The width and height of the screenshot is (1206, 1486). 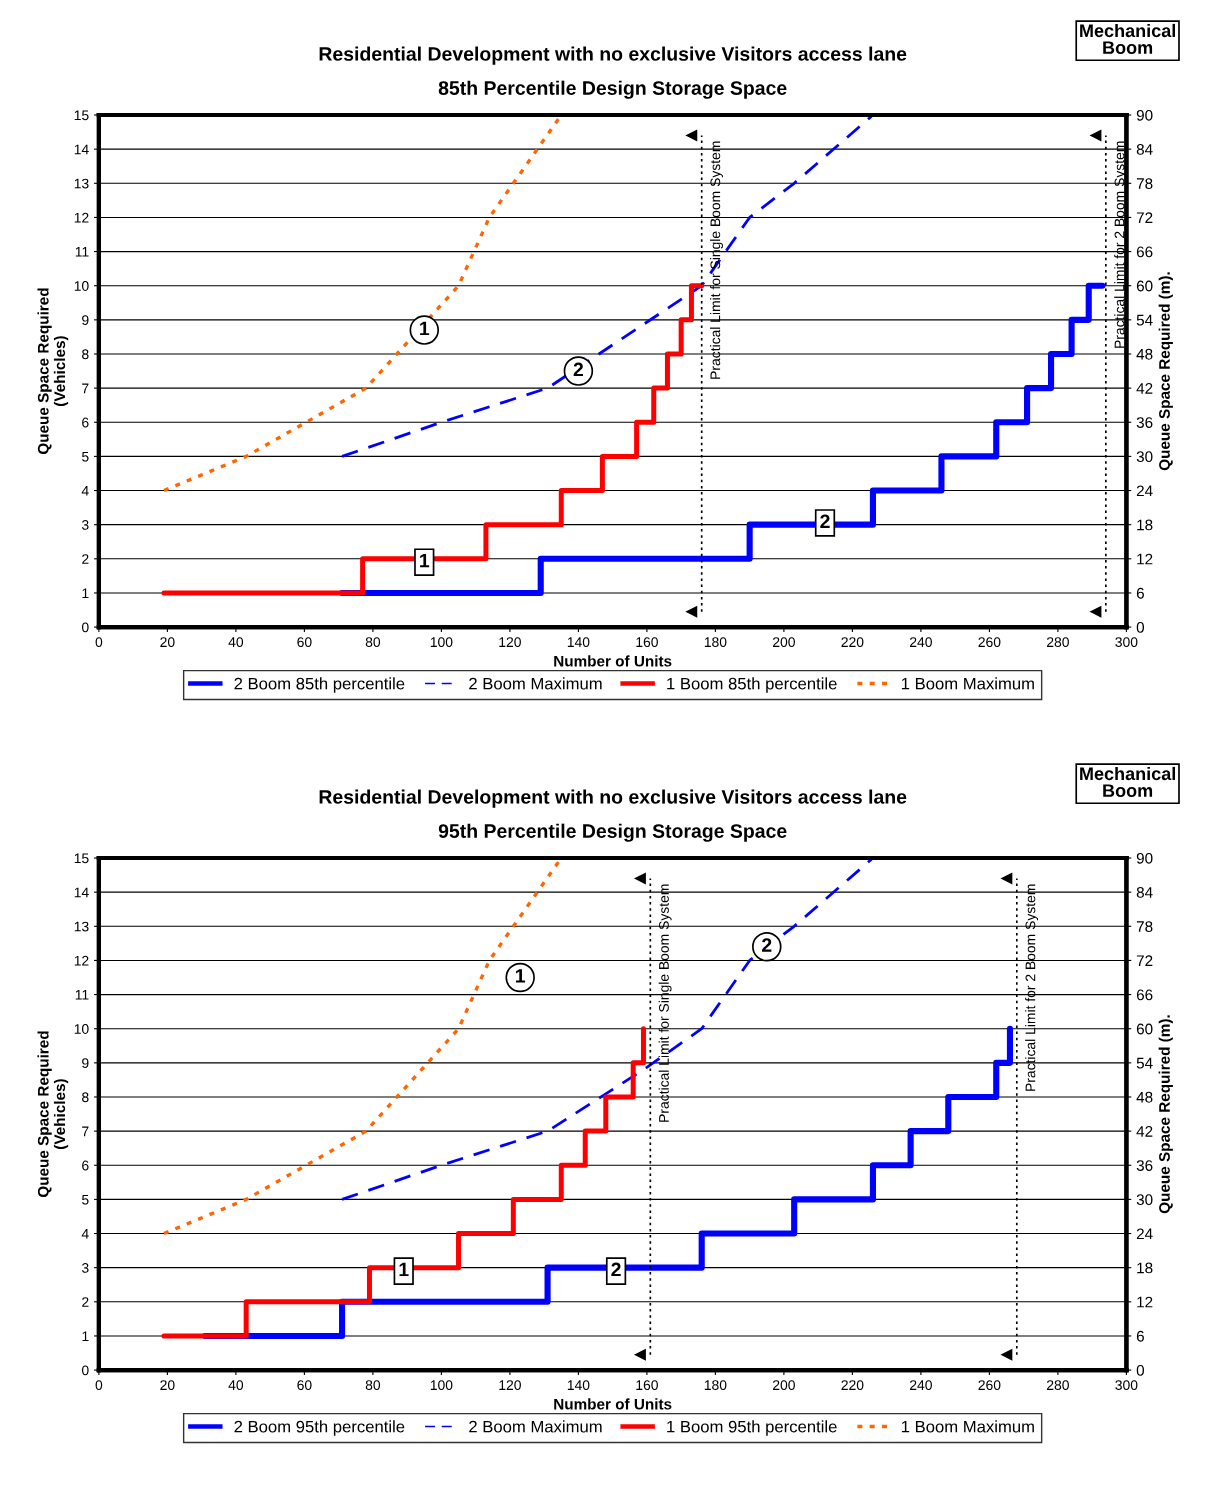 I want to click on x-tick-label: 200, so click(x=784, y=642).